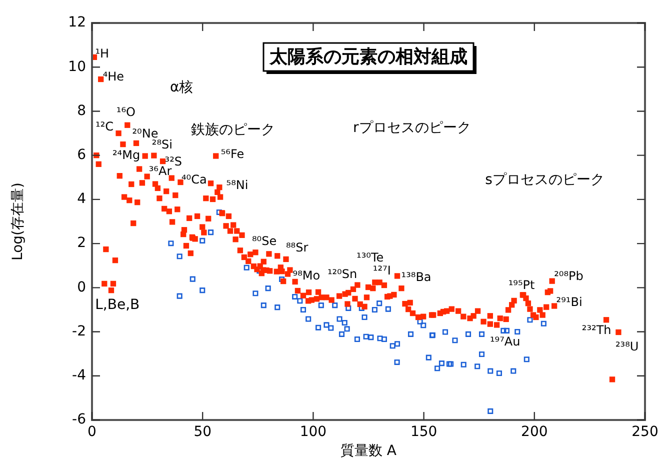  I want to click on annotation: ¹³⁰Te, so click(370, 257).